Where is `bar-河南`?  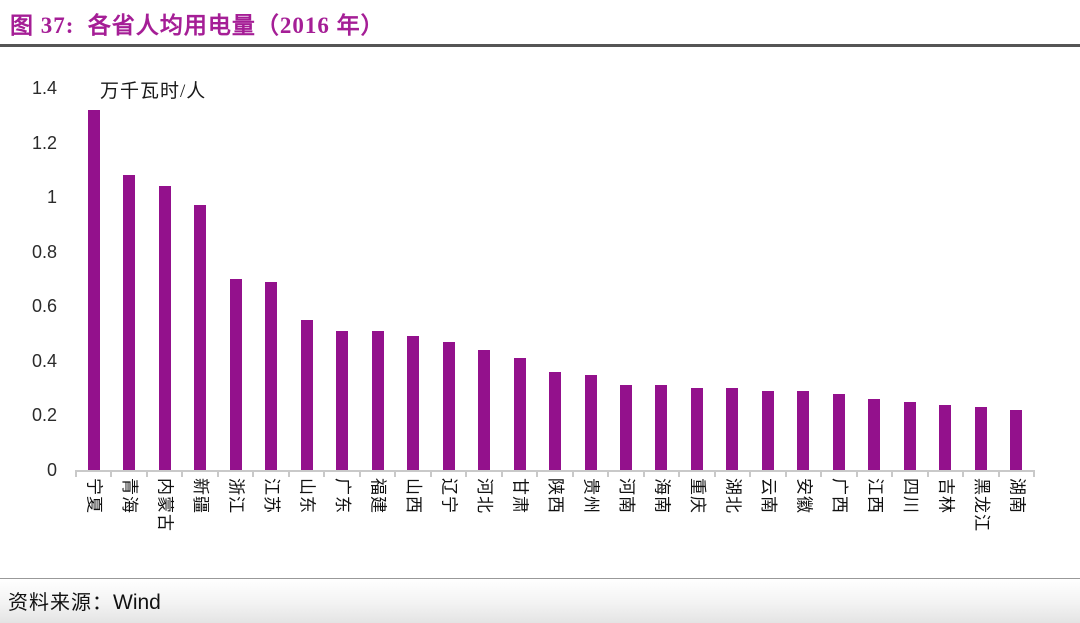 bar-河南 is located at coordinates (626, 427).